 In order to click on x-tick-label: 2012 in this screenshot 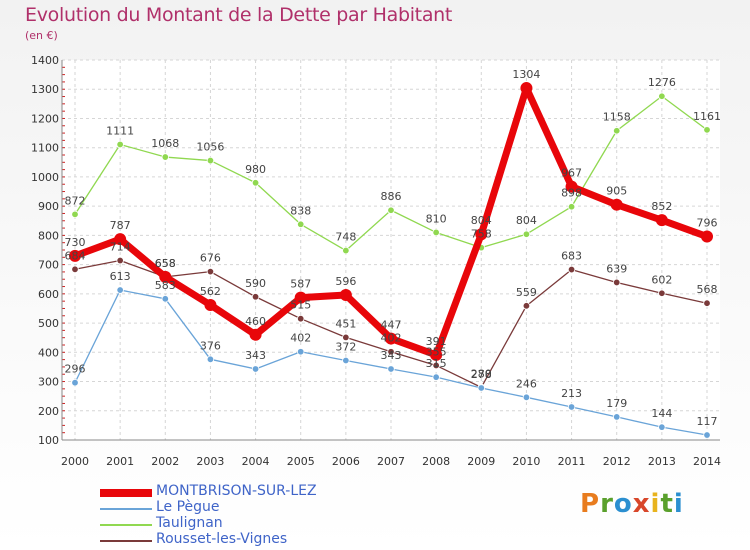, I will do `click(617, 461)`.